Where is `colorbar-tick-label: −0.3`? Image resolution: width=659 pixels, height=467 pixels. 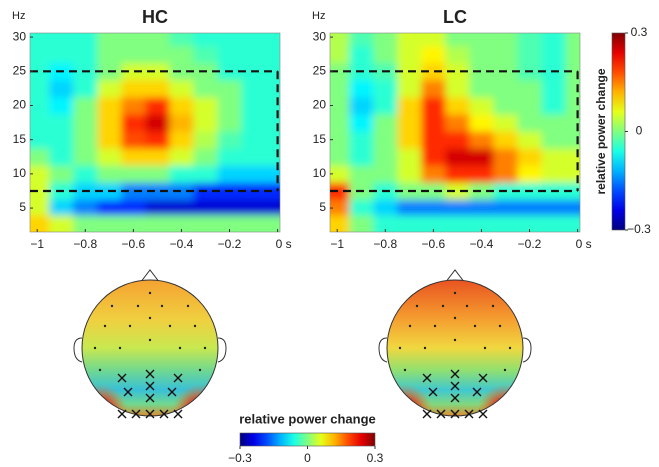
colorbar-tick-label: −0.3 is located at coordinates (639, 229).